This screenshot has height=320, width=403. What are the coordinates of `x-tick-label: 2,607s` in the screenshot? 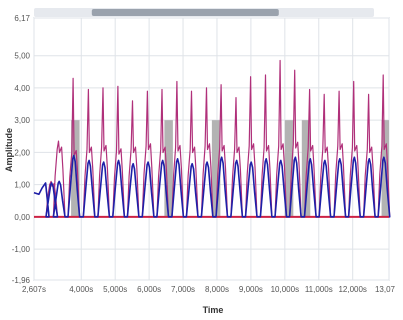 It's located at (34, 289).